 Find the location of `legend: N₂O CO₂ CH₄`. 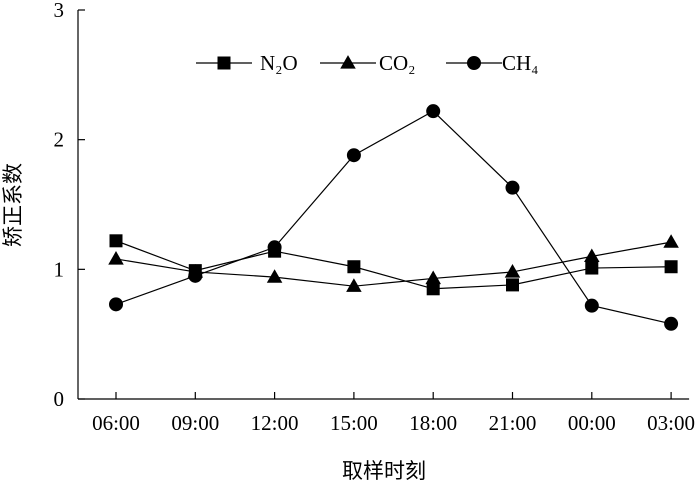

legend: N₂O CO₂ CH₄ is located at coordinates (367, 63).